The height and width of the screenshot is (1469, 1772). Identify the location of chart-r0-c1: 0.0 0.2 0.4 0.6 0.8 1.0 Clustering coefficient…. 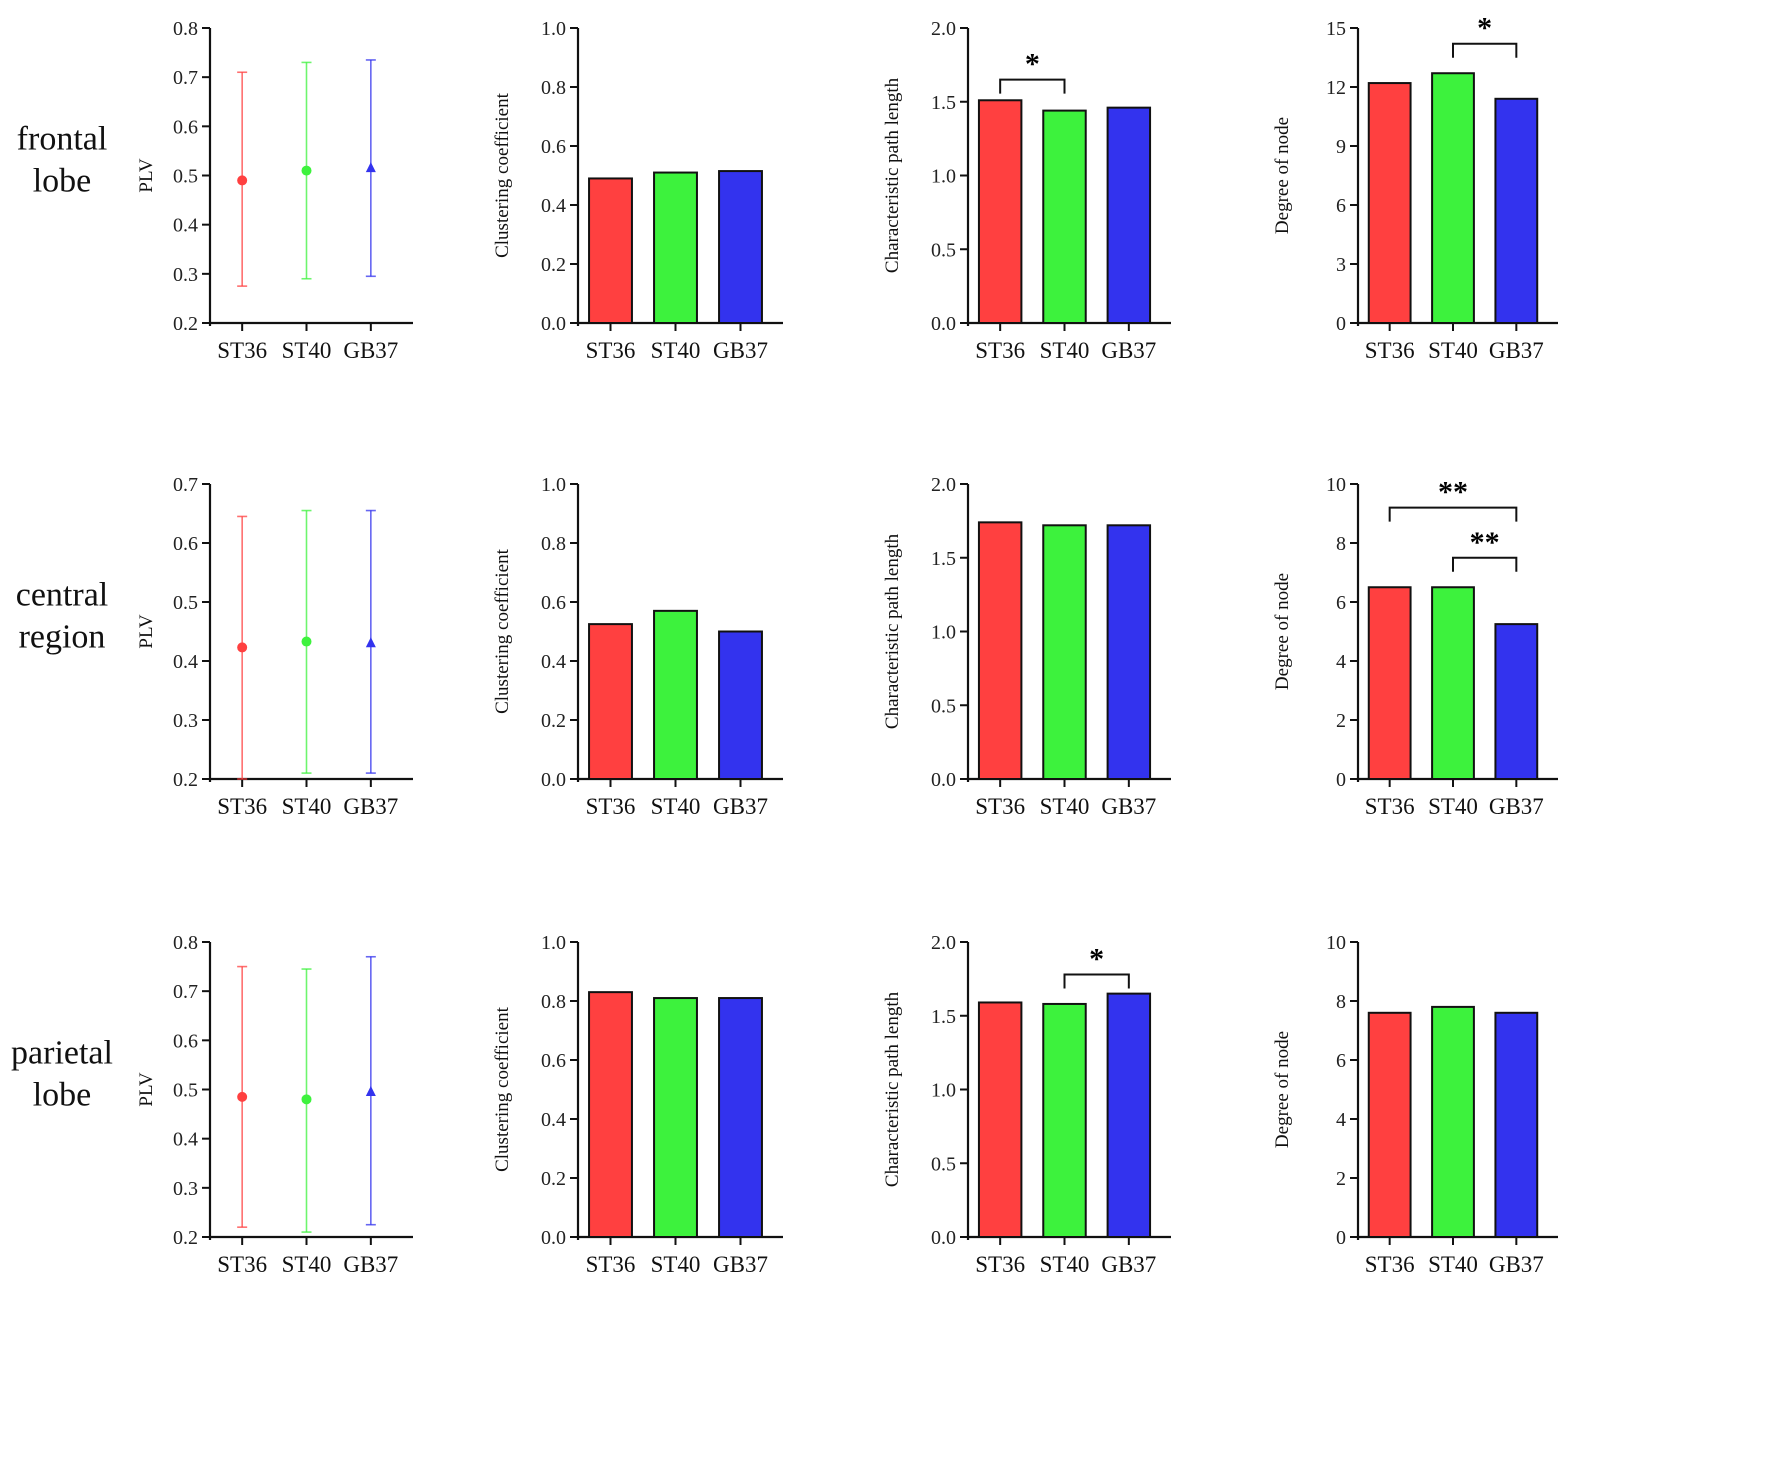
(637, 190).